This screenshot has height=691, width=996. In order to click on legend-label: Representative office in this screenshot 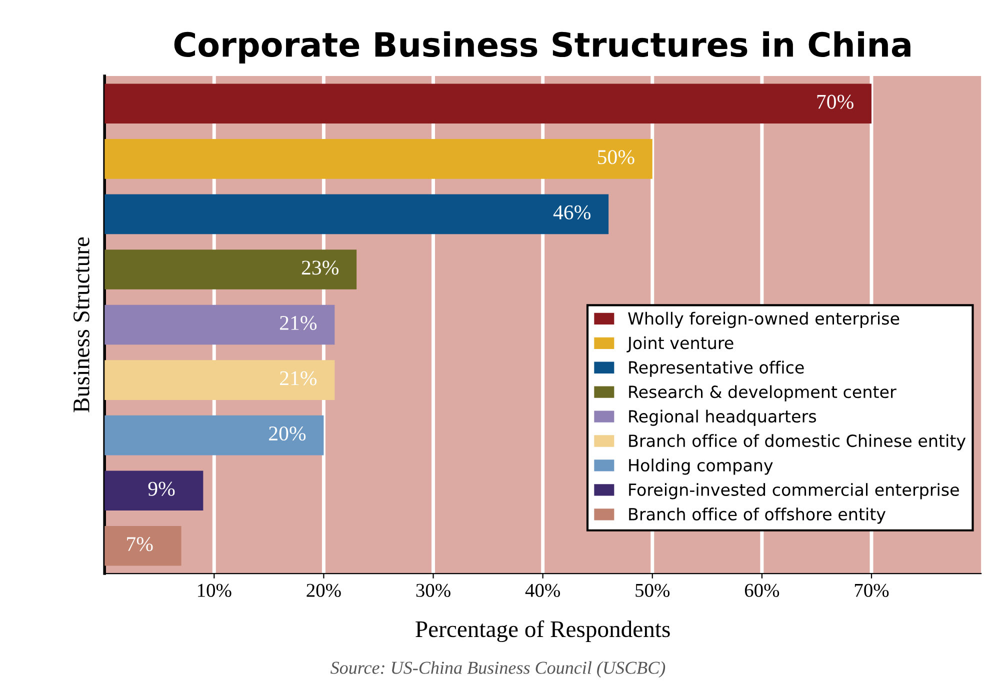, I will do `click(716, 368)`.